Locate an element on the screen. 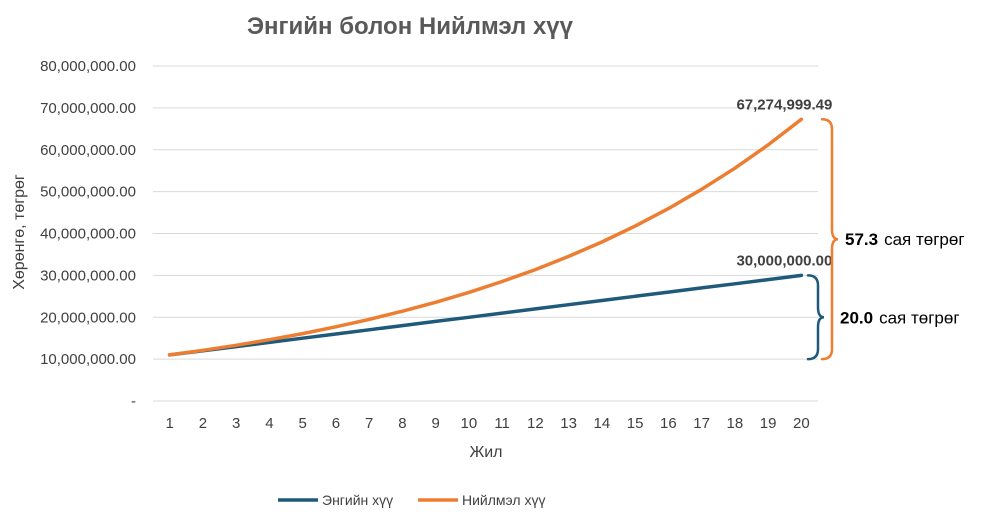  chart-title: Энгийн болон Нийлмэл хүү is located at coordinates (410, 26).